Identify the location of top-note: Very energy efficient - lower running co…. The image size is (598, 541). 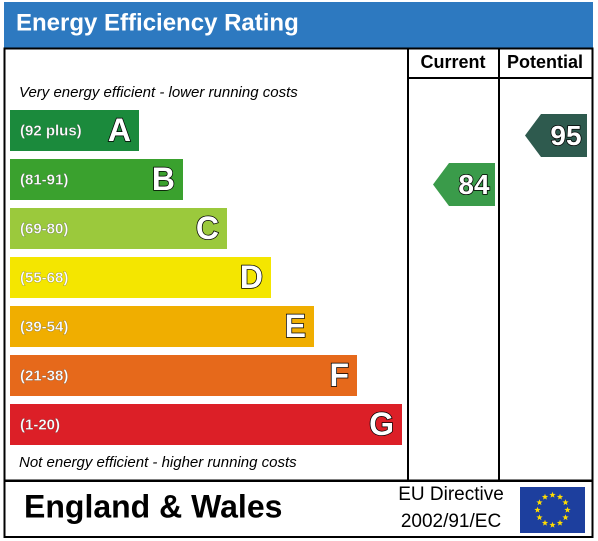
(158, 92).